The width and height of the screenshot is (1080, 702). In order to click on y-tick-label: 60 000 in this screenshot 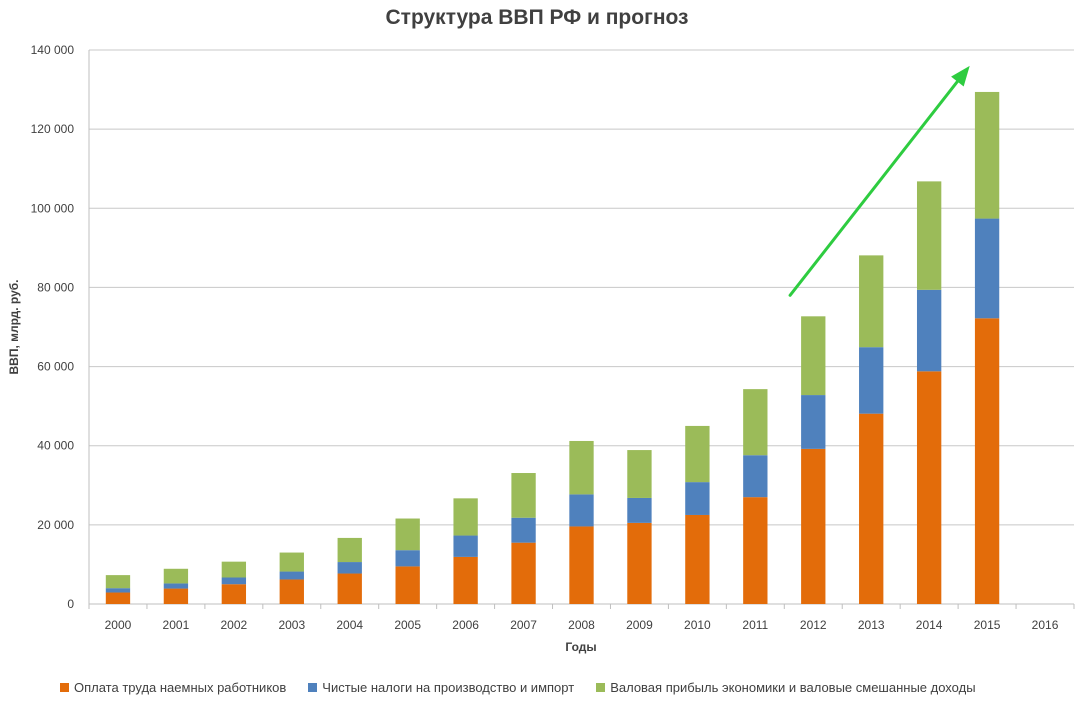, I will do `click(55, 367)`.